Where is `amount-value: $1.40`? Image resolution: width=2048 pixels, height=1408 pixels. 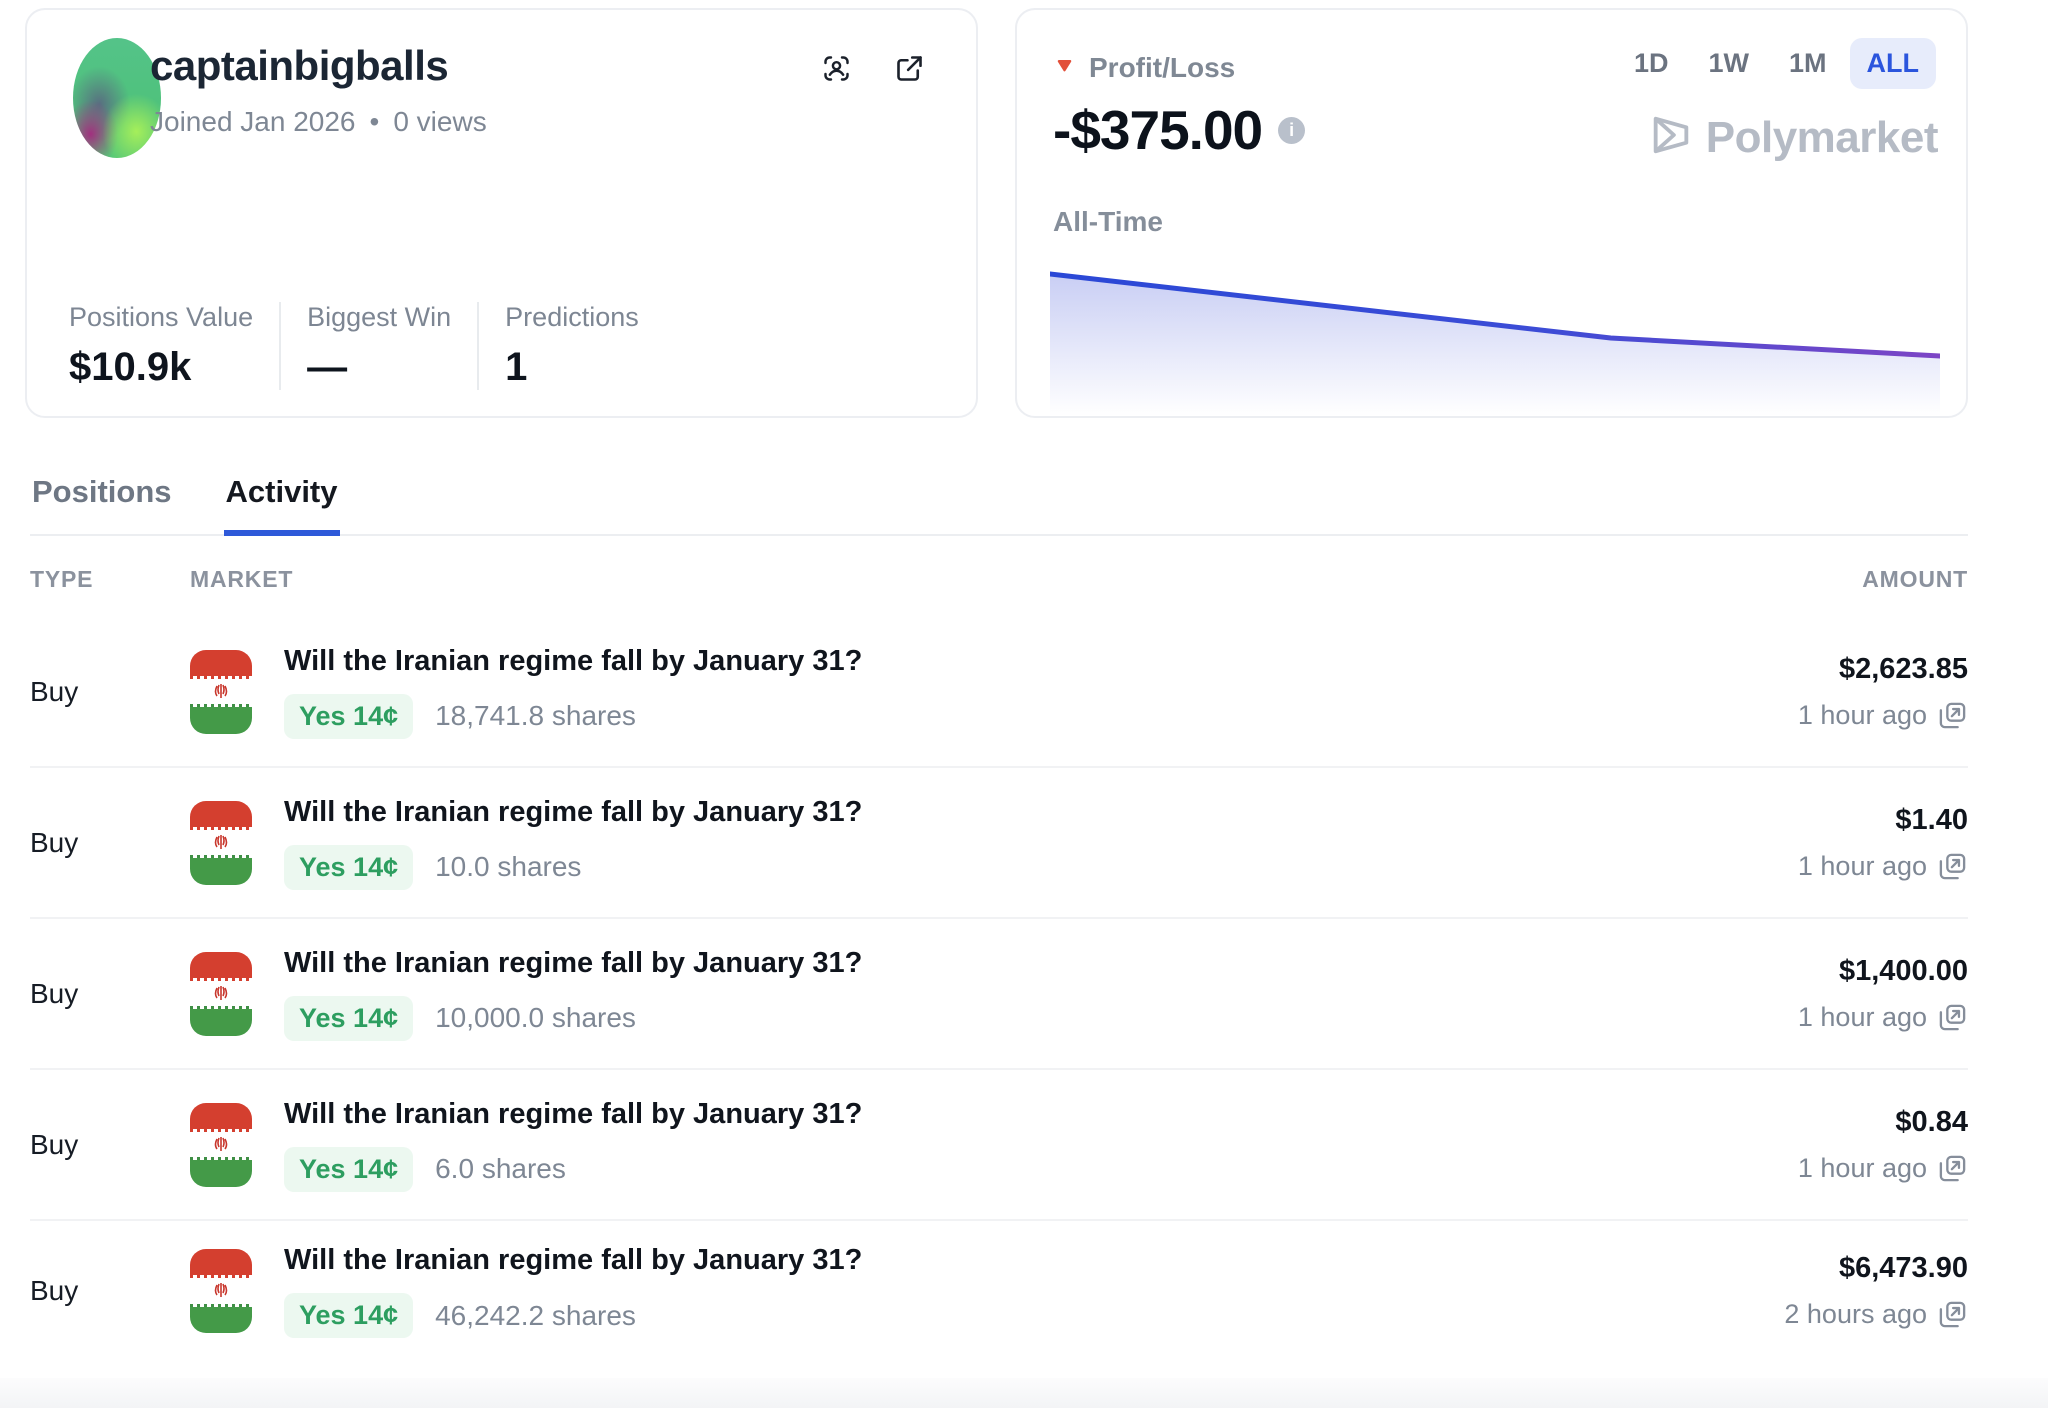
amount-value: $1.40 is located at coordinates (1931, 819).